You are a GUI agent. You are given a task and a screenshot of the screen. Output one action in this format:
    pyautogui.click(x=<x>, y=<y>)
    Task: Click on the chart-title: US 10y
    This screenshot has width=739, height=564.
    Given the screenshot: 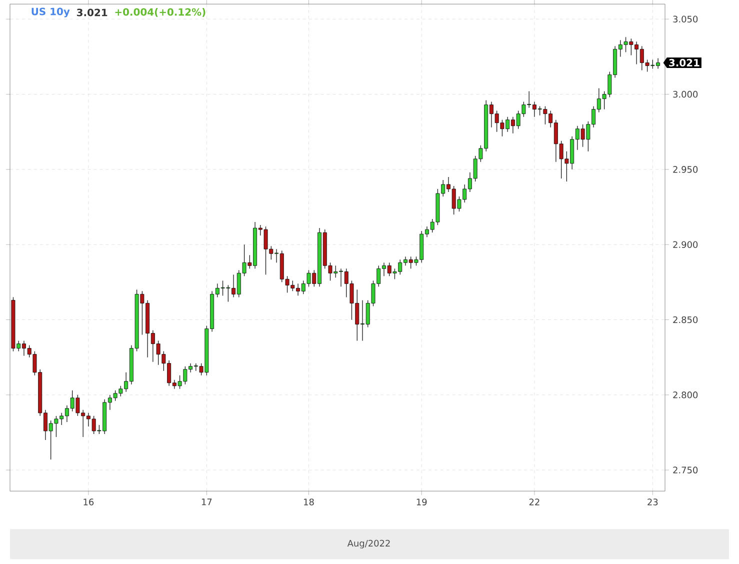 What is the action you would take?
    pyautogui.click(x=51, y=13)
    